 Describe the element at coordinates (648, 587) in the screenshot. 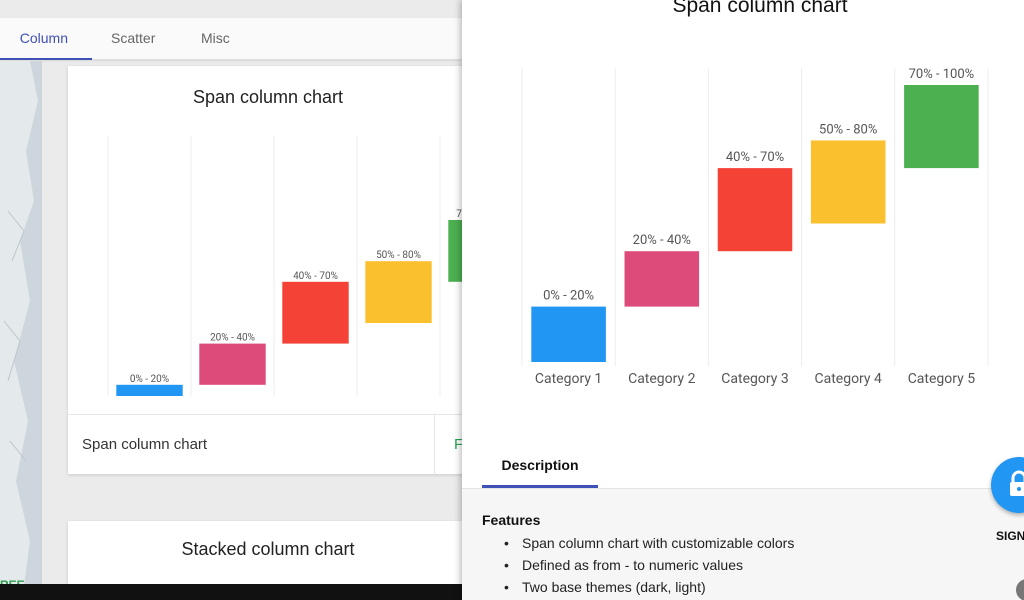

I see `feature-item: Two base themes (dark, light)` at that location.